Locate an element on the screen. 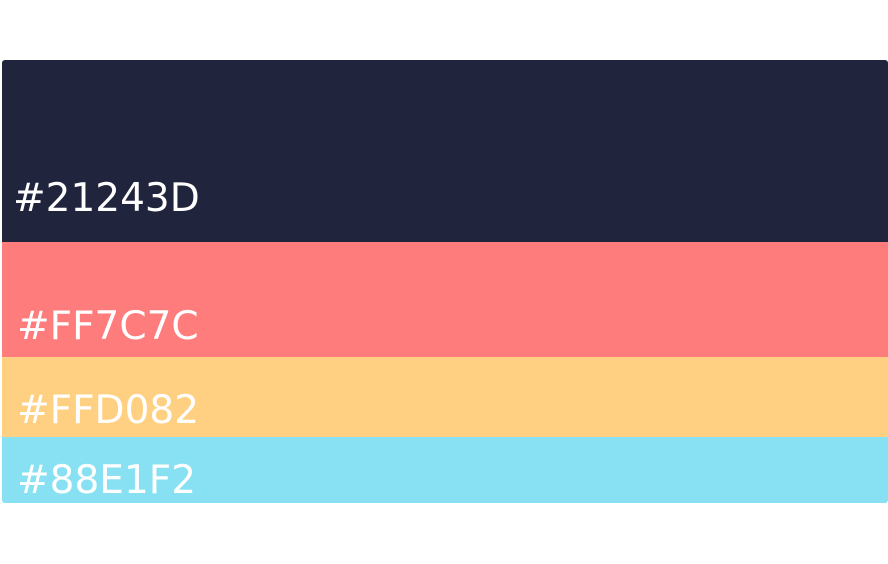 Image resolution: width=888 pixels, height=564 pixels. swatch-1-hex-label: #21243D is located at coordinates (106, 198).